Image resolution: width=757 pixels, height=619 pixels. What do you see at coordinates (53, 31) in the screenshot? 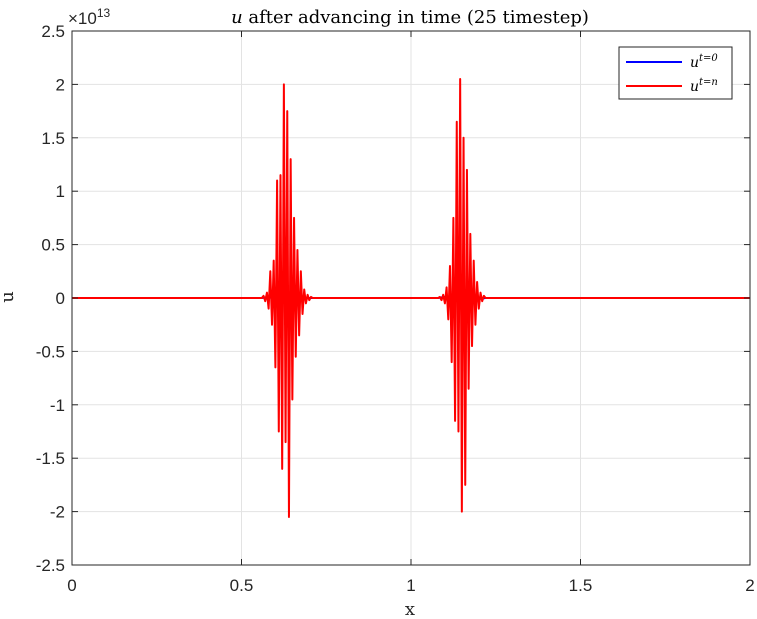
I see `y-tick-label: 2.5` at bounding box center [53, 31].